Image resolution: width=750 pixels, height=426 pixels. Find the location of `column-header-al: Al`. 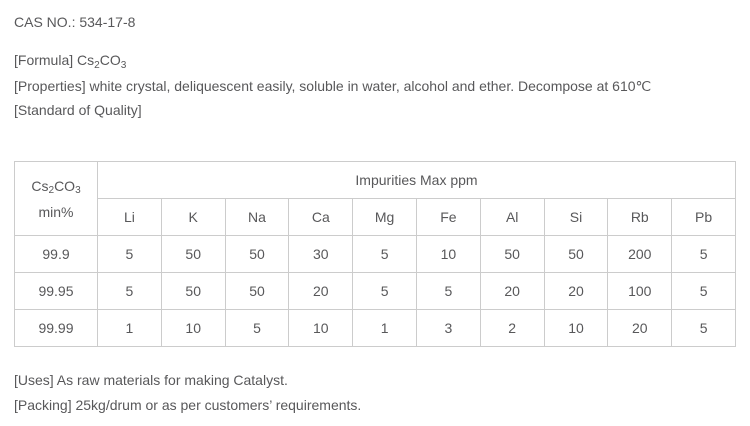

column-header-al: Al is located at coordinates (512, 217).